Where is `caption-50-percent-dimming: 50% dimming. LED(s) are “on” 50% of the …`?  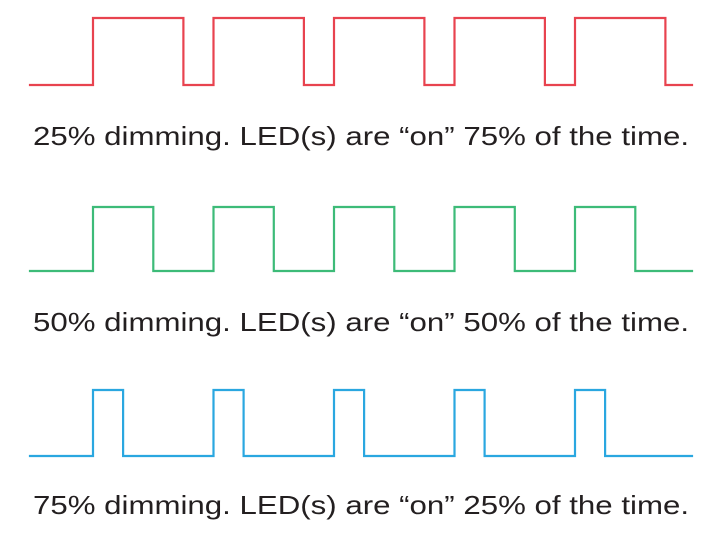
caption-50-percent-dimming: 50% dimming. LED(s) are “on” 50% of the … is located at coordinates (361, 322).